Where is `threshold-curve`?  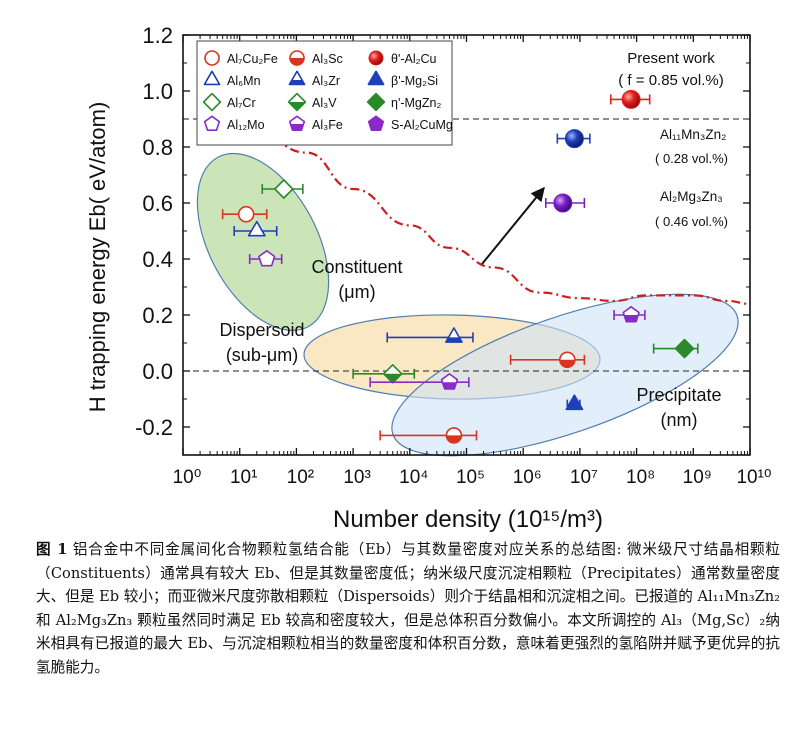 threshold-curve is located at coordinates (503, 218).